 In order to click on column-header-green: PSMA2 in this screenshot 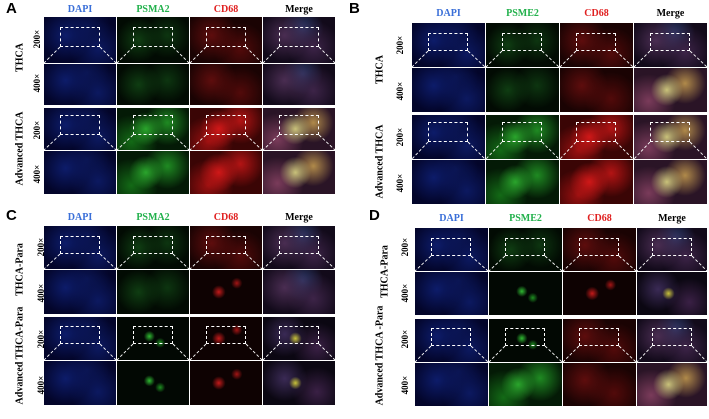, I will do `click(153, 9)`.